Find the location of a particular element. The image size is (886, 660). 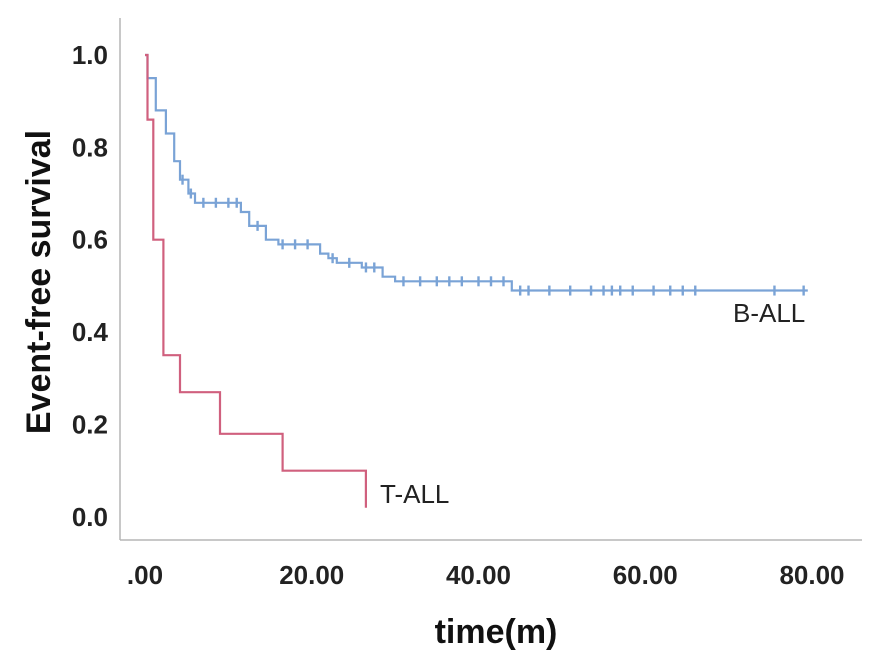

x-tick-labels: .00 20.00 40.00 60.00 80.00 is located at coordinates (486, 575).